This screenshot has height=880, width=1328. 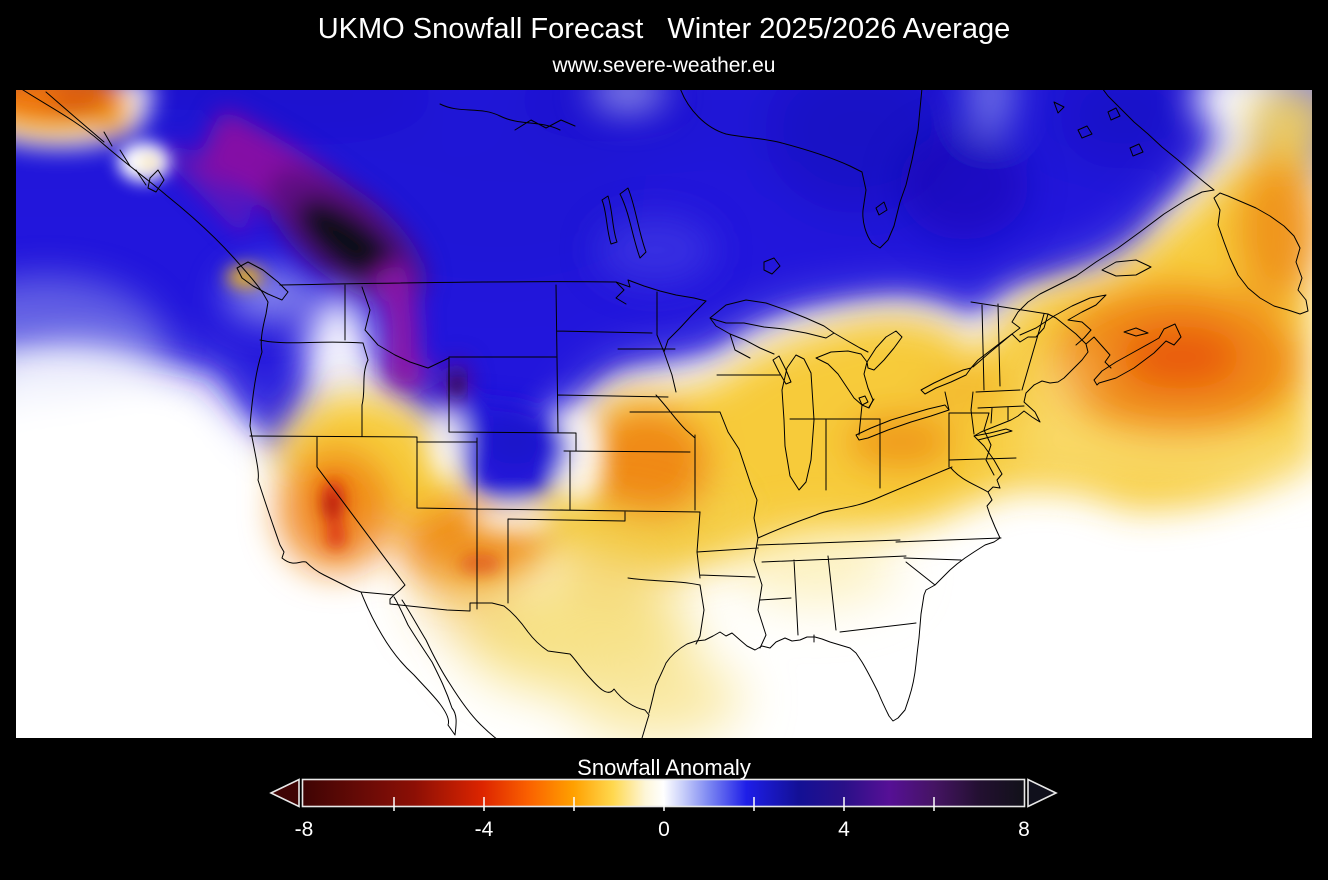 I want to click on svg-text: -8, so click(x=304, y=829).